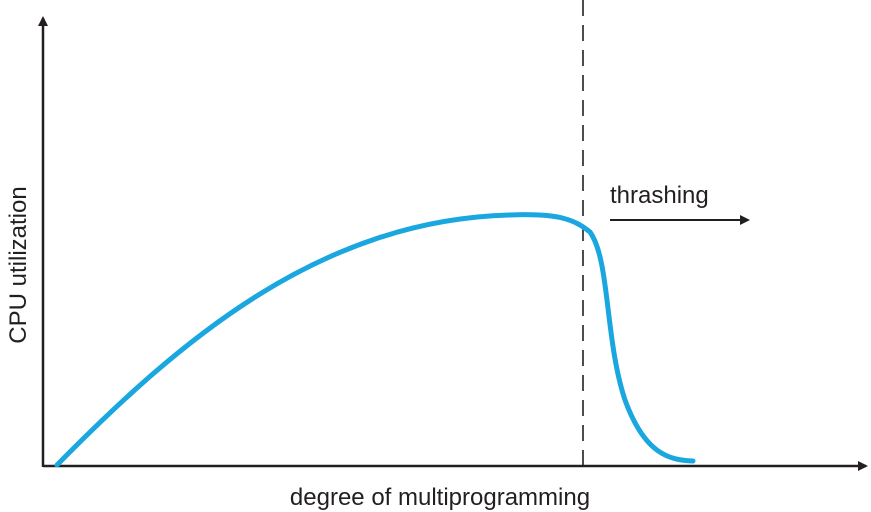 This screenshot has width=871, height=512. What do you see at coordinates (659, 195) in the screenshot?
I see `thrashing-label: thrashing` at bounding box center [659, 195].